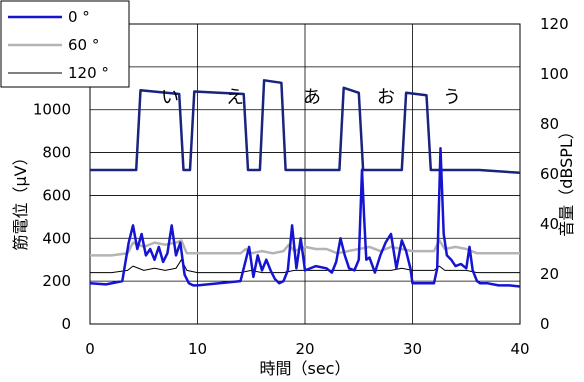  What do you see at coordinates (56, 195) in the screenshot?
I see `y-left-tick-label: 600` at bounding box center [56, 195].